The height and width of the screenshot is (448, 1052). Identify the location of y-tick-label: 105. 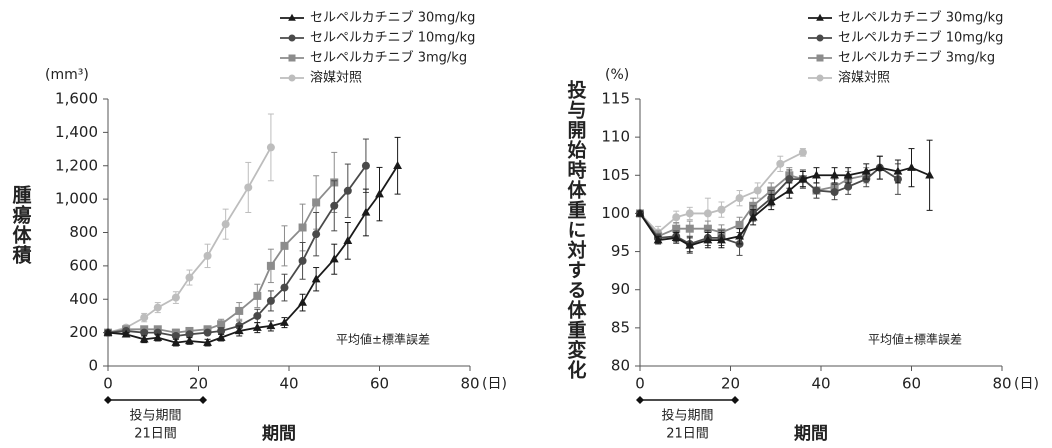
(615, 175).